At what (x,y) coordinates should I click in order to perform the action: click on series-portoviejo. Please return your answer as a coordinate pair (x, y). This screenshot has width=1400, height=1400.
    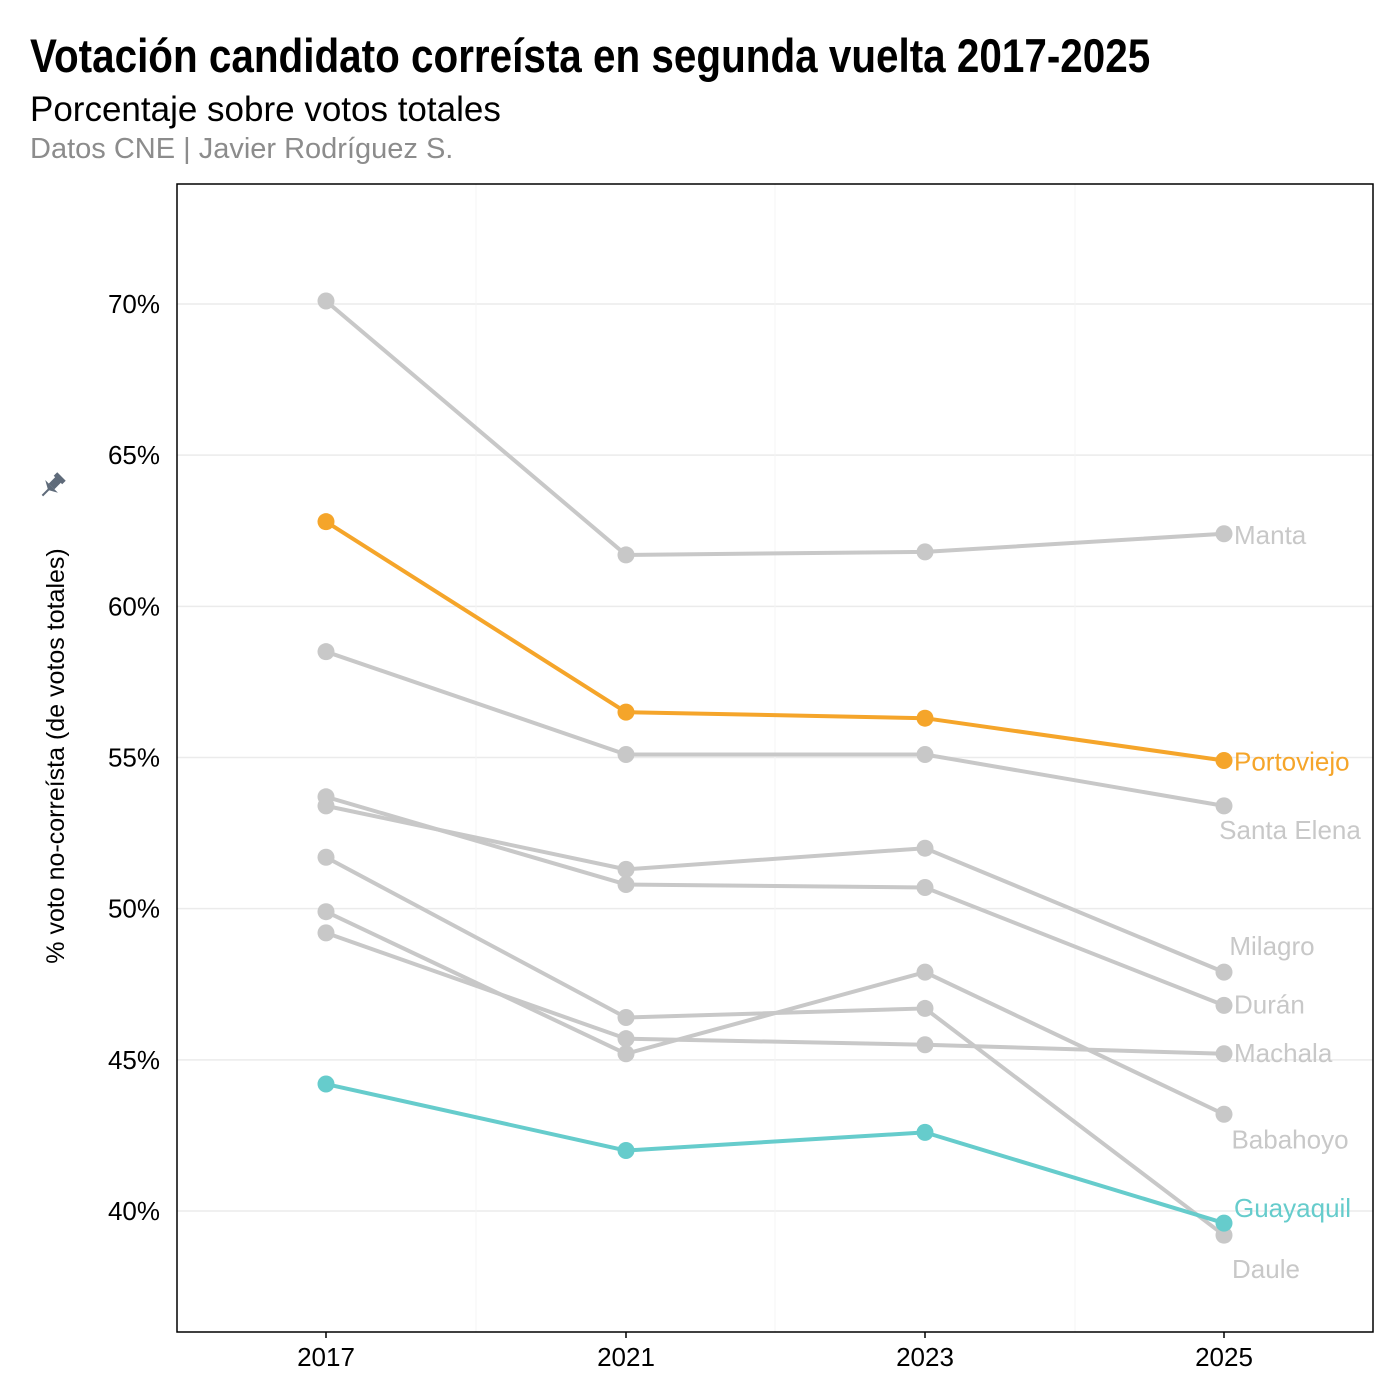
    Looking at the image, I should click on (775, 641).